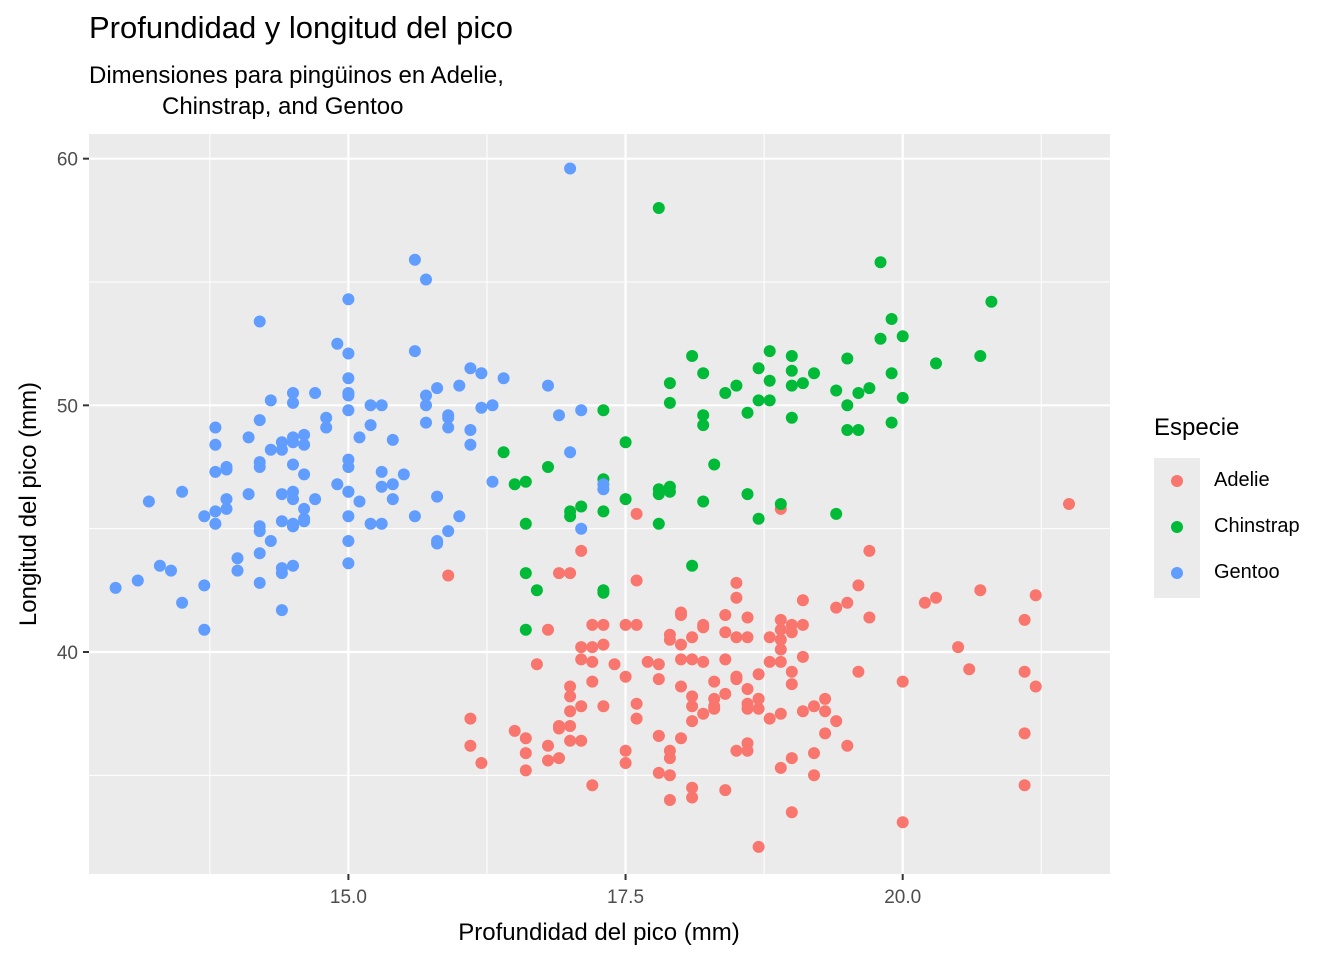 The image size is (1344, 960). Describe the element at coordinates (1177, 527) in the screenshot. I see `legend-key-chinstrap` at that location.